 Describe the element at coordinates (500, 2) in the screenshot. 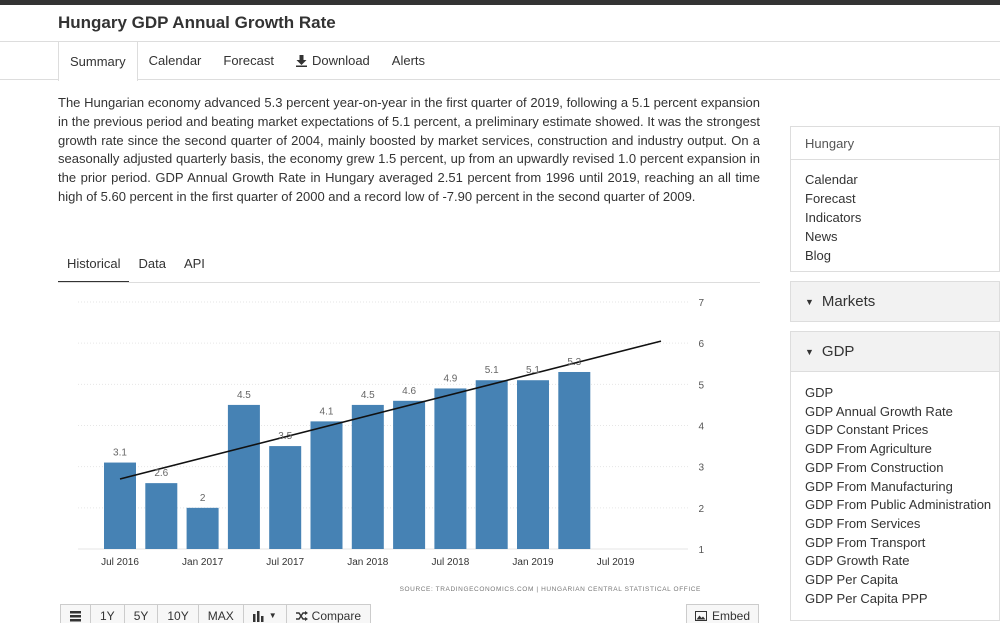

I see `top-bar` at that location.